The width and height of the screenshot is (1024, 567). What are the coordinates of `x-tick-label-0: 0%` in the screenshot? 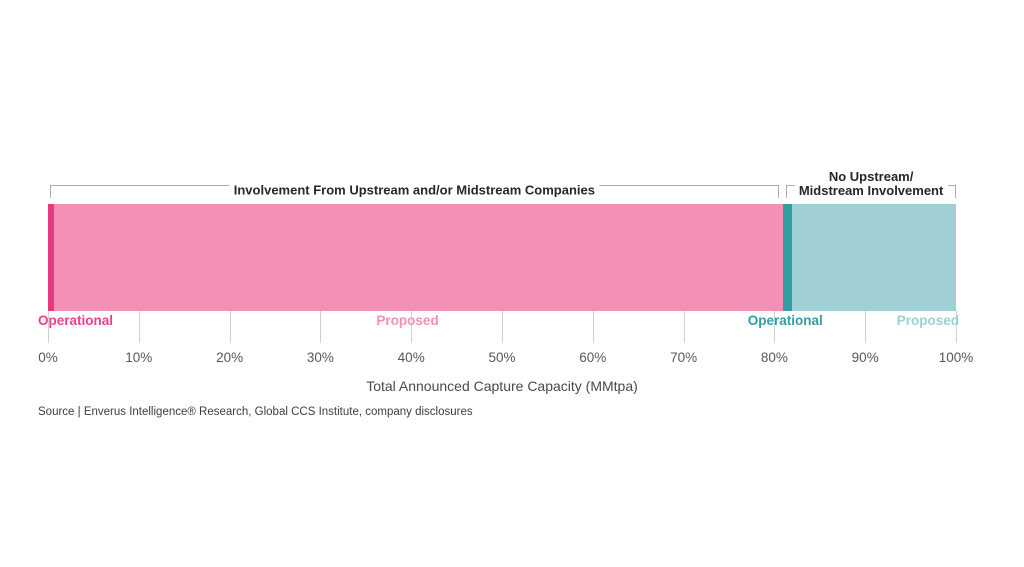 It's located at (48, 357).